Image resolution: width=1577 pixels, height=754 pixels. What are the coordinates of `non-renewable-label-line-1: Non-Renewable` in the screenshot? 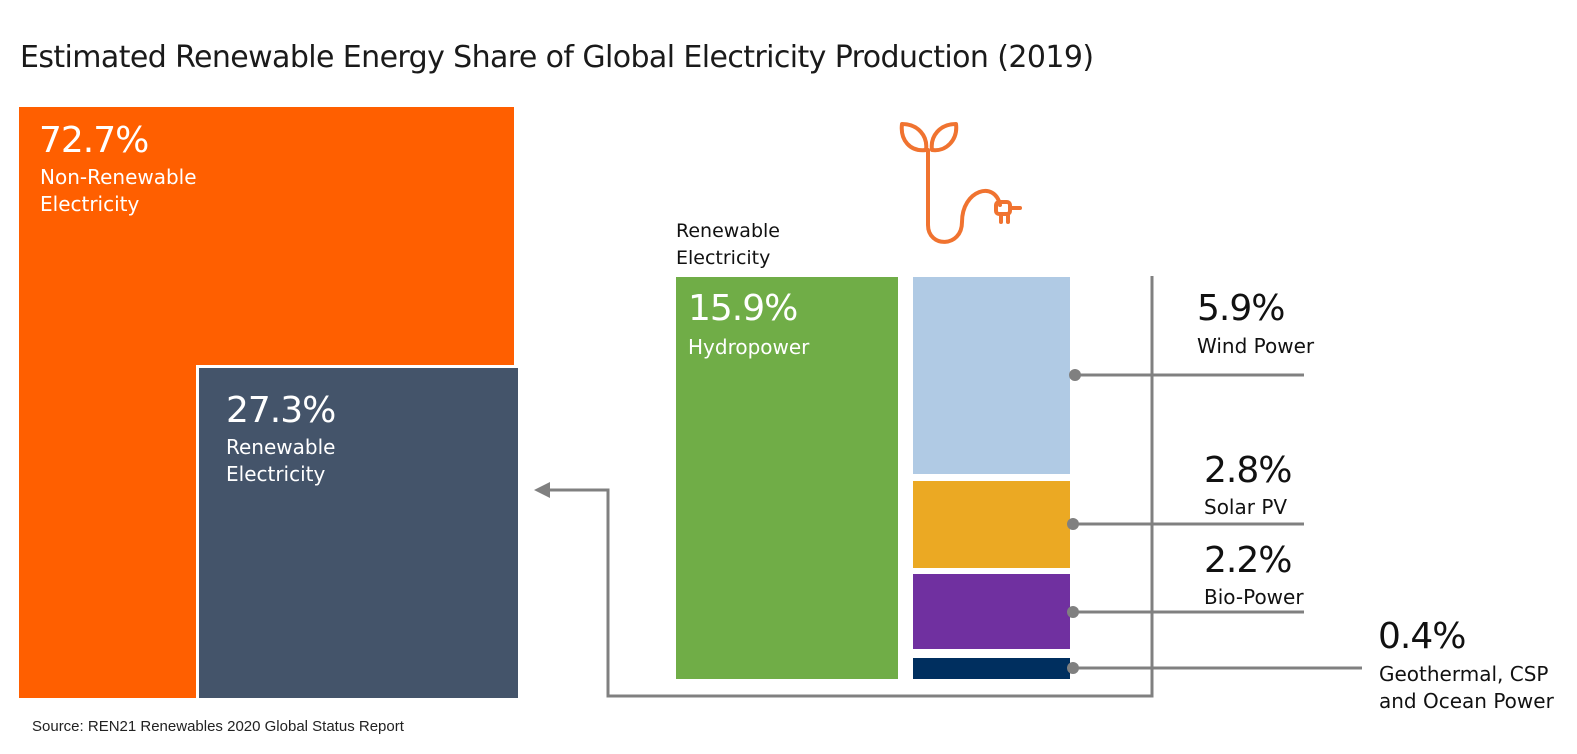 It's located at (118, 177).